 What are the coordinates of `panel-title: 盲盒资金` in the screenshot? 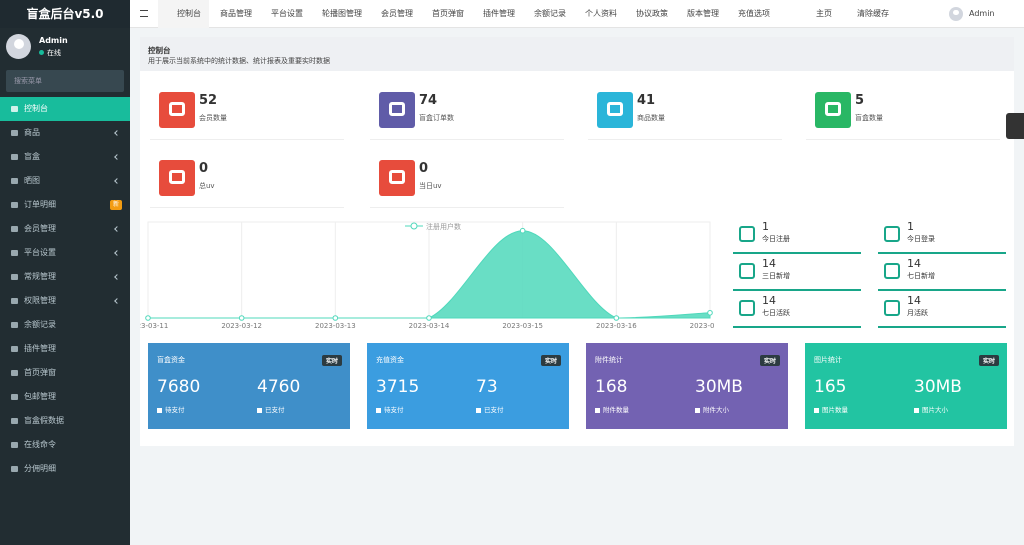 It's located at (171, 360).